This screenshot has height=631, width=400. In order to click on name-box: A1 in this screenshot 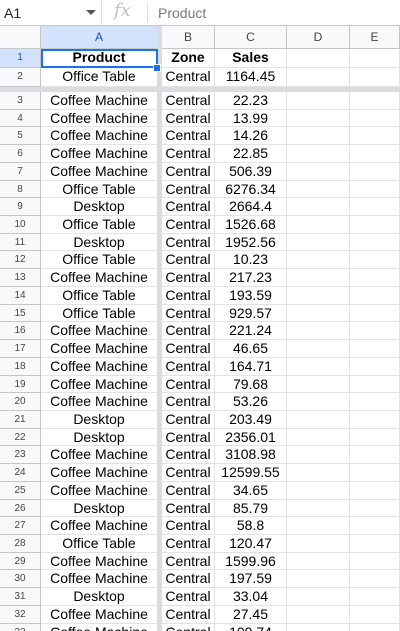, I will do `click(51, 12)`.